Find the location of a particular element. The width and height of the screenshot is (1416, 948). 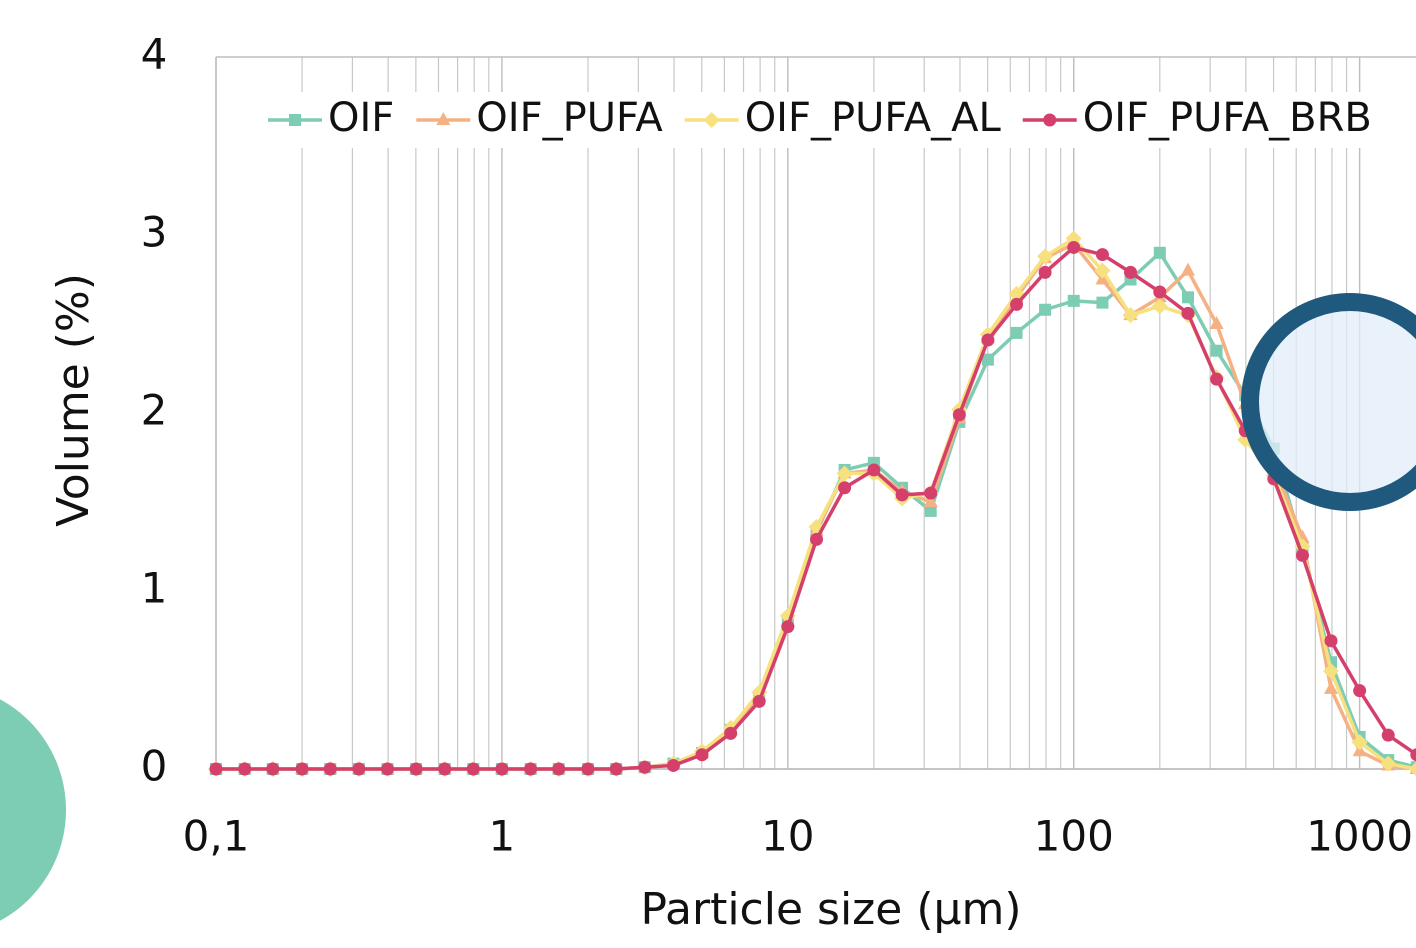

x-tick-label: 0,1 is located at coordinates (216, 836).